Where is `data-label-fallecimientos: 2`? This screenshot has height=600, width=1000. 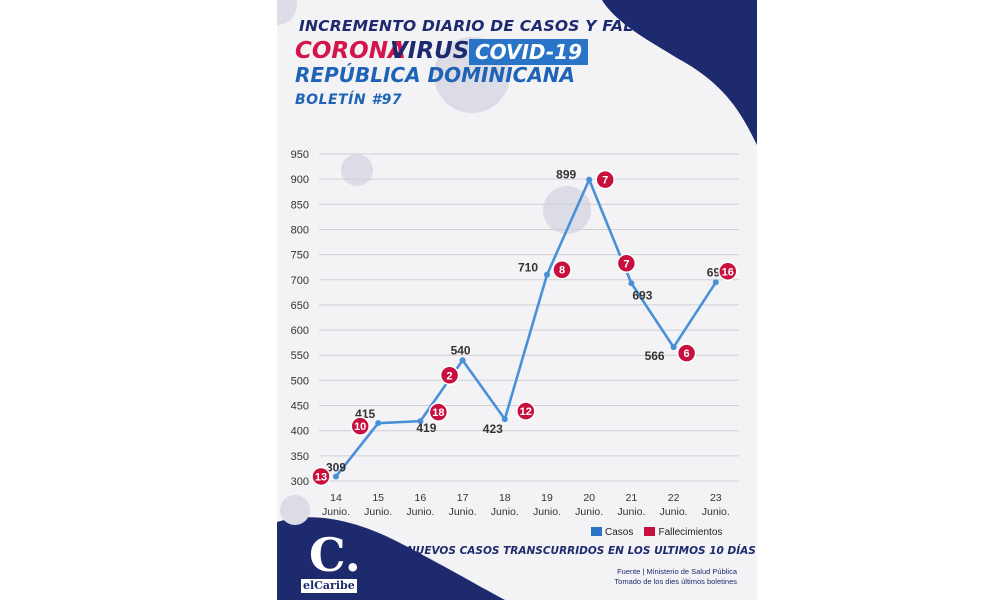
data-label-fallecimientos: 2 is located at coordinates (450, 376).